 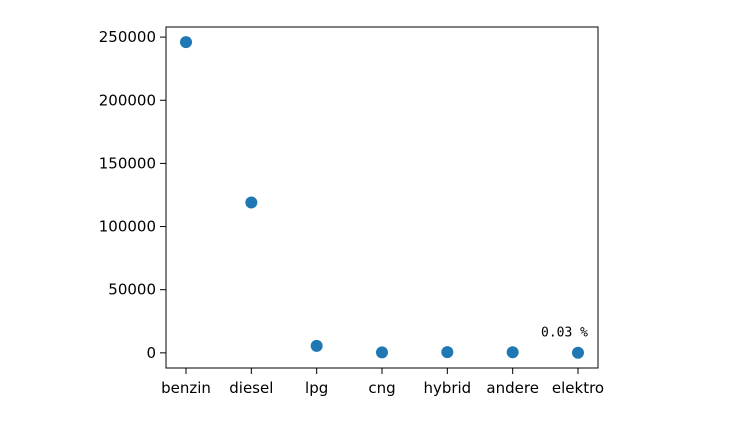 I want to click on x-axis: benzin diesel lpg cng hybrid andere elektro, so click(x=382, y=382).